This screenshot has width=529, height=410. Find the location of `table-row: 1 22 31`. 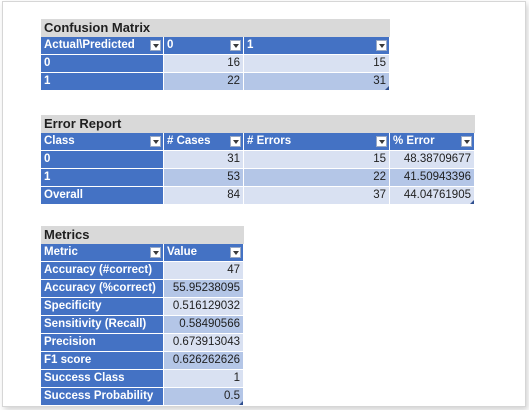

table-row: 1 22 31 is located at coordinates (215, 81).